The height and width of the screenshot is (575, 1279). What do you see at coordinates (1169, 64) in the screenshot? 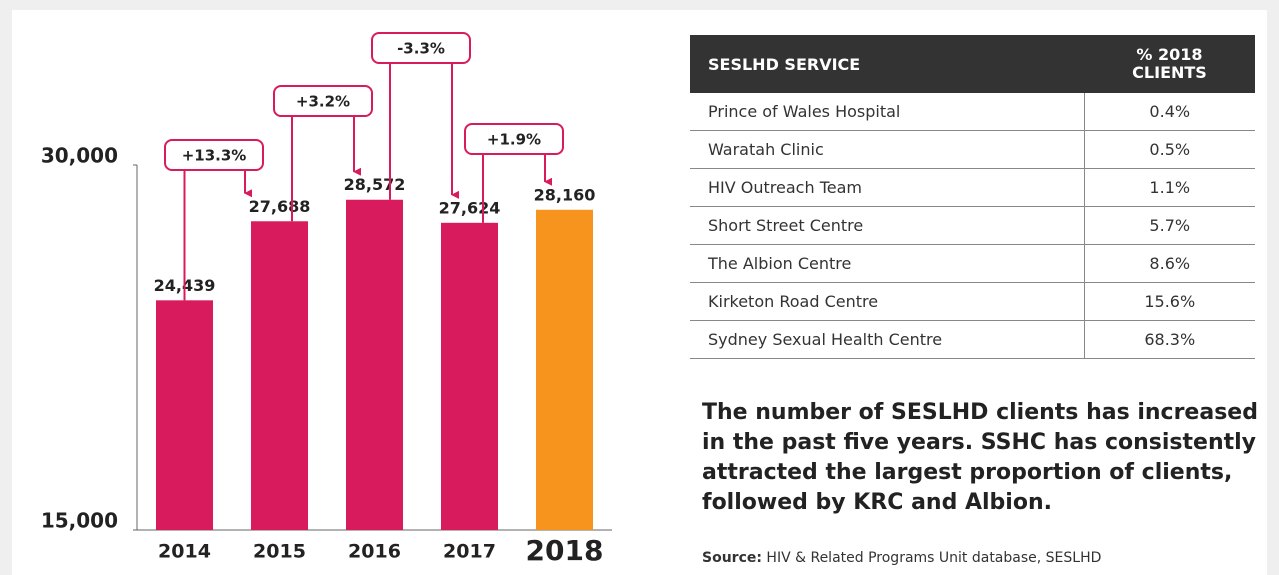
I see `header-cell: % 2018 CLIENTS` at bounding box center [1169, 64].